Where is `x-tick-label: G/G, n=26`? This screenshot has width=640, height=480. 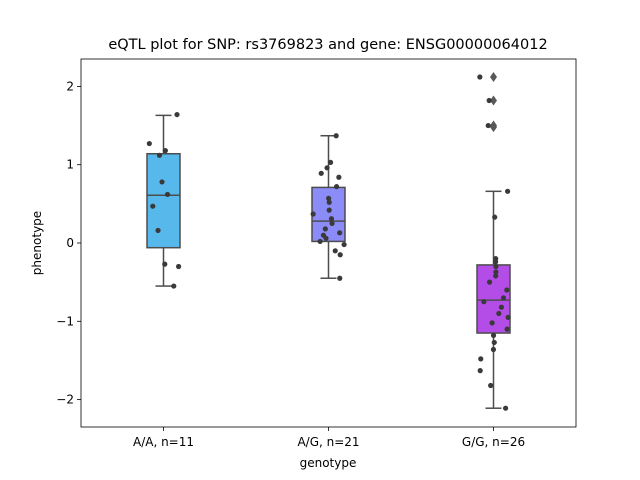 x-tick-label: G/G, n=26 is located at coordinates (493, 442).